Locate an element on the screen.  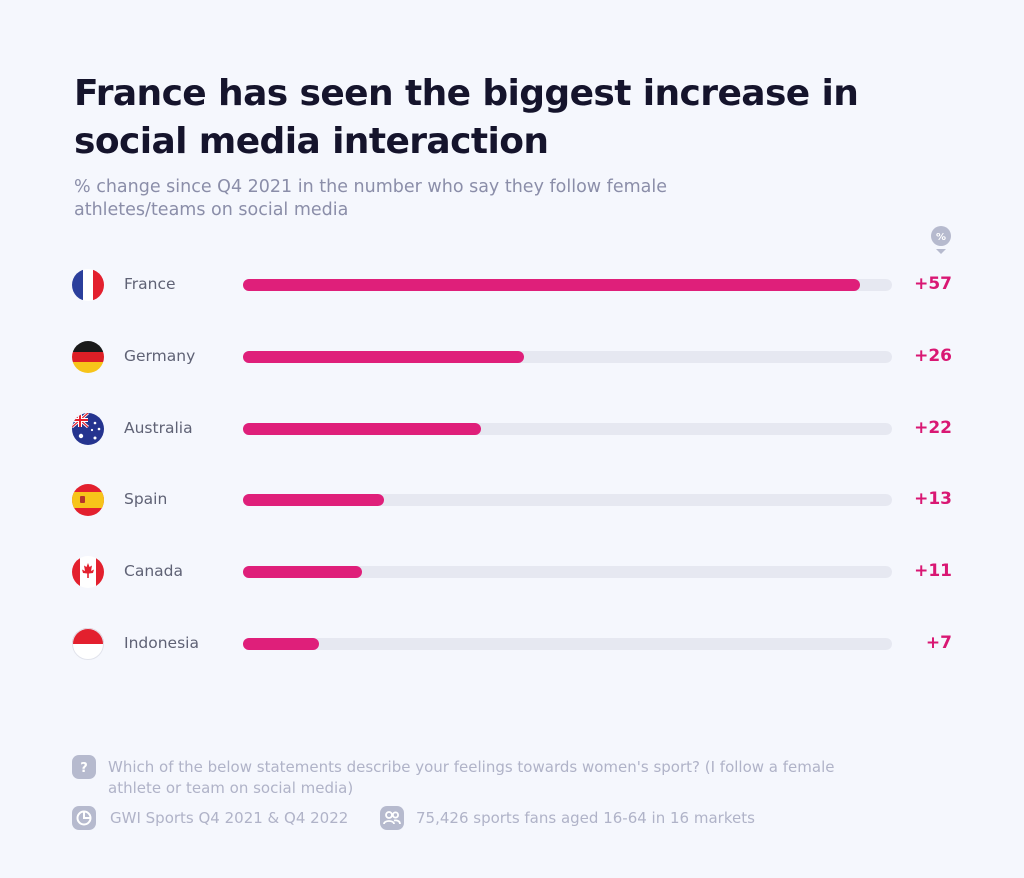
bar-row-spain: Spain +13 is located at coordinates (512, 500).